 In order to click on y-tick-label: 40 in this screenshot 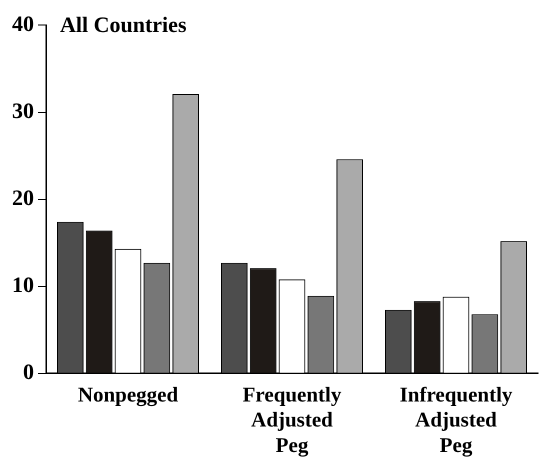, I will do `click(23, 23)`.